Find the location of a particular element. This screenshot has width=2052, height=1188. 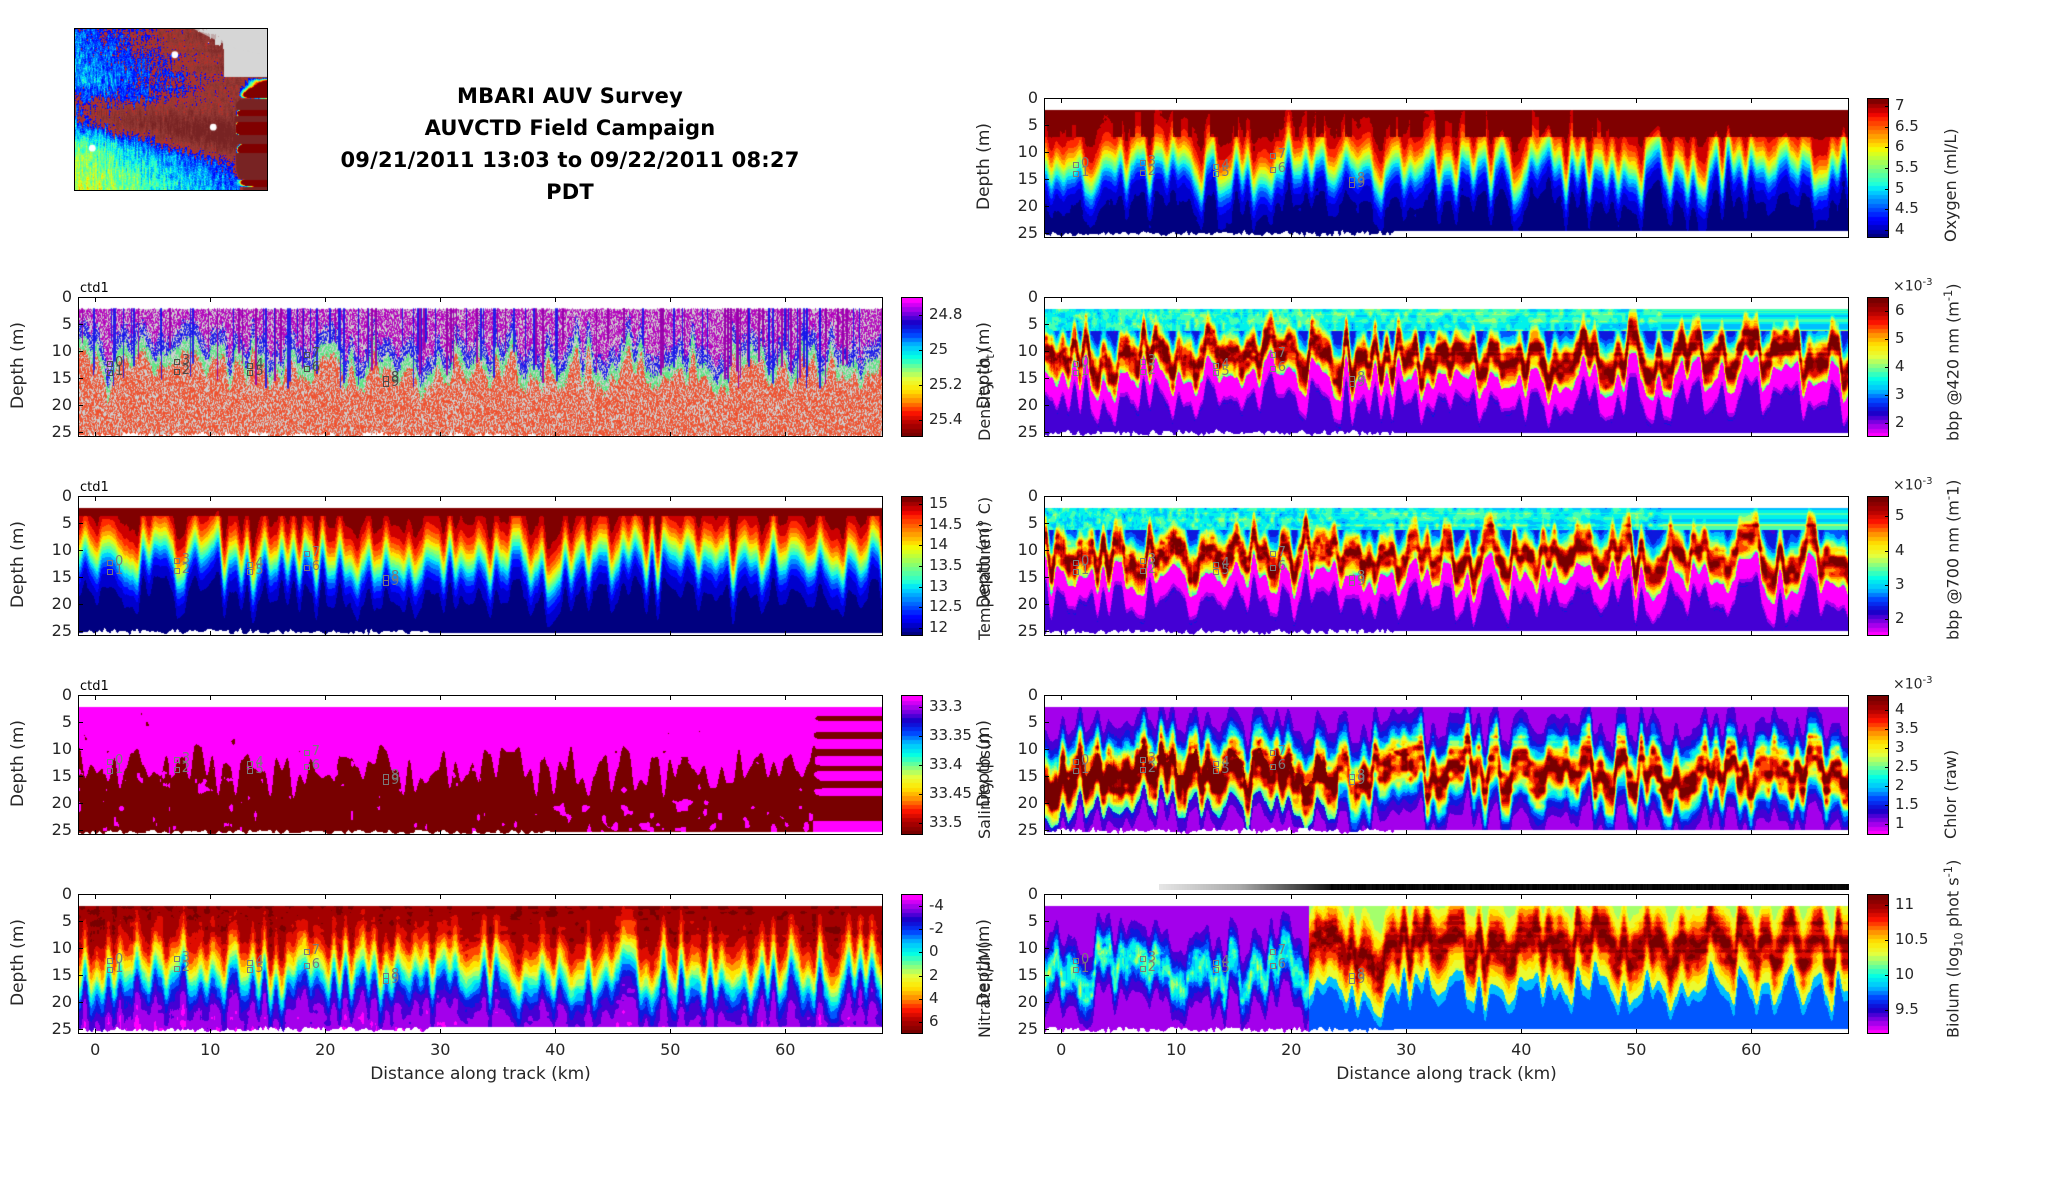

colorbar-tick-nitrate-2: 0 is located at coordinates (934, 951).